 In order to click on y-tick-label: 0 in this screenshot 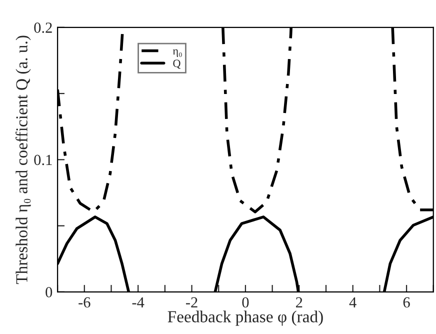, I will do `click(49, 292)`.